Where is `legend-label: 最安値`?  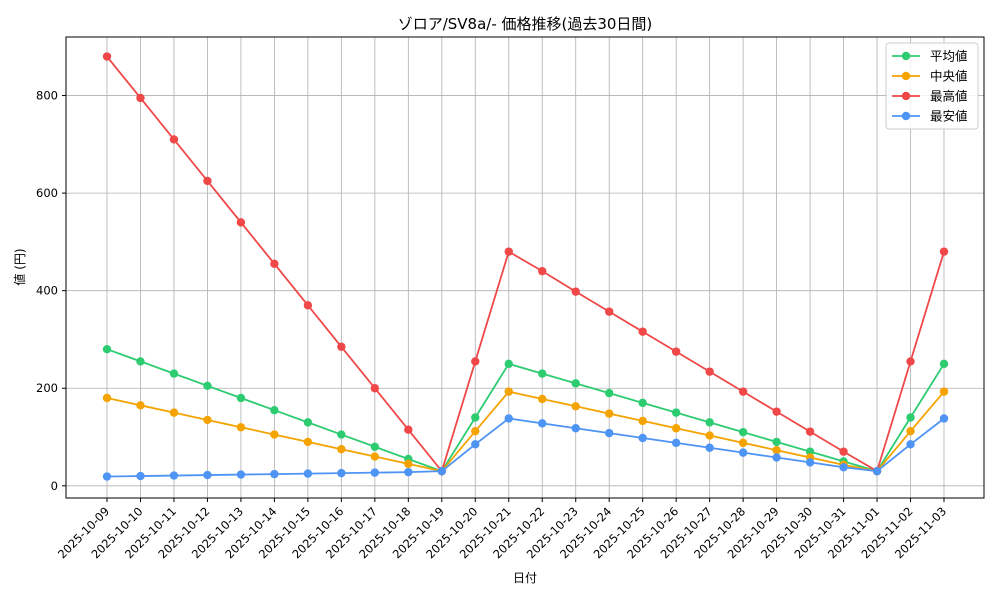
legend-label: 最安値 is located at coordinates (949, 116).